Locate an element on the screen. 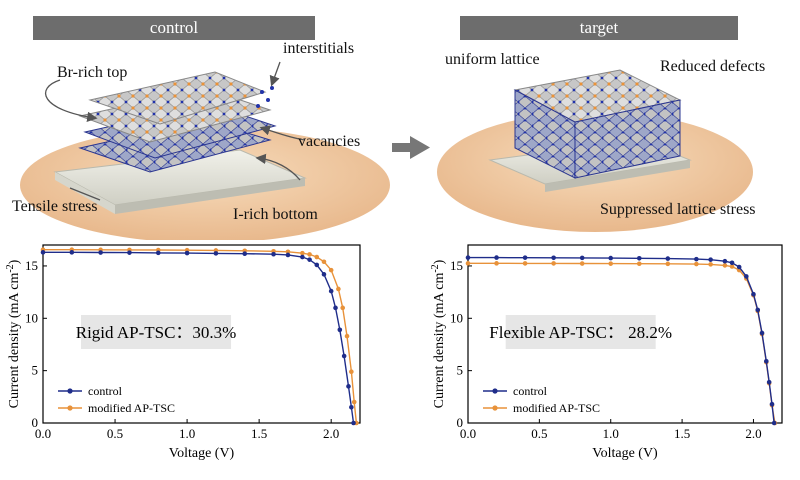  vacancies-label: vacancies is located at coordinates (329, 141).